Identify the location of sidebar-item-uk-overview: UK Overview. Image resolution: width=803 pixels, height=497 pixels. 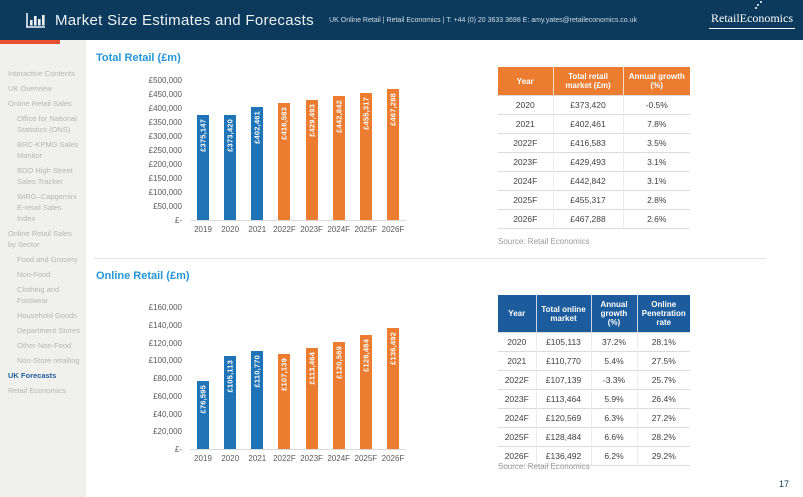
(30, 88).